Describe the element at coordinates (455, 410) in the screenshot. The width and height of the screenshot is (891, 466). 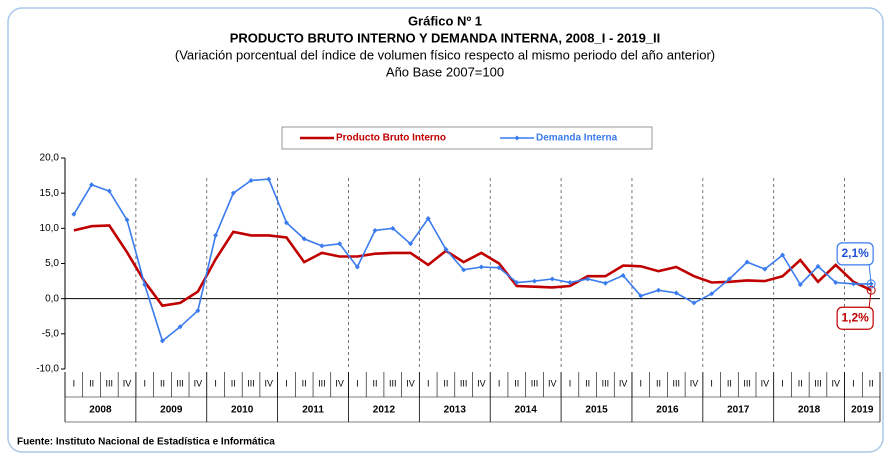
I see `year-label: 2013` at that location.